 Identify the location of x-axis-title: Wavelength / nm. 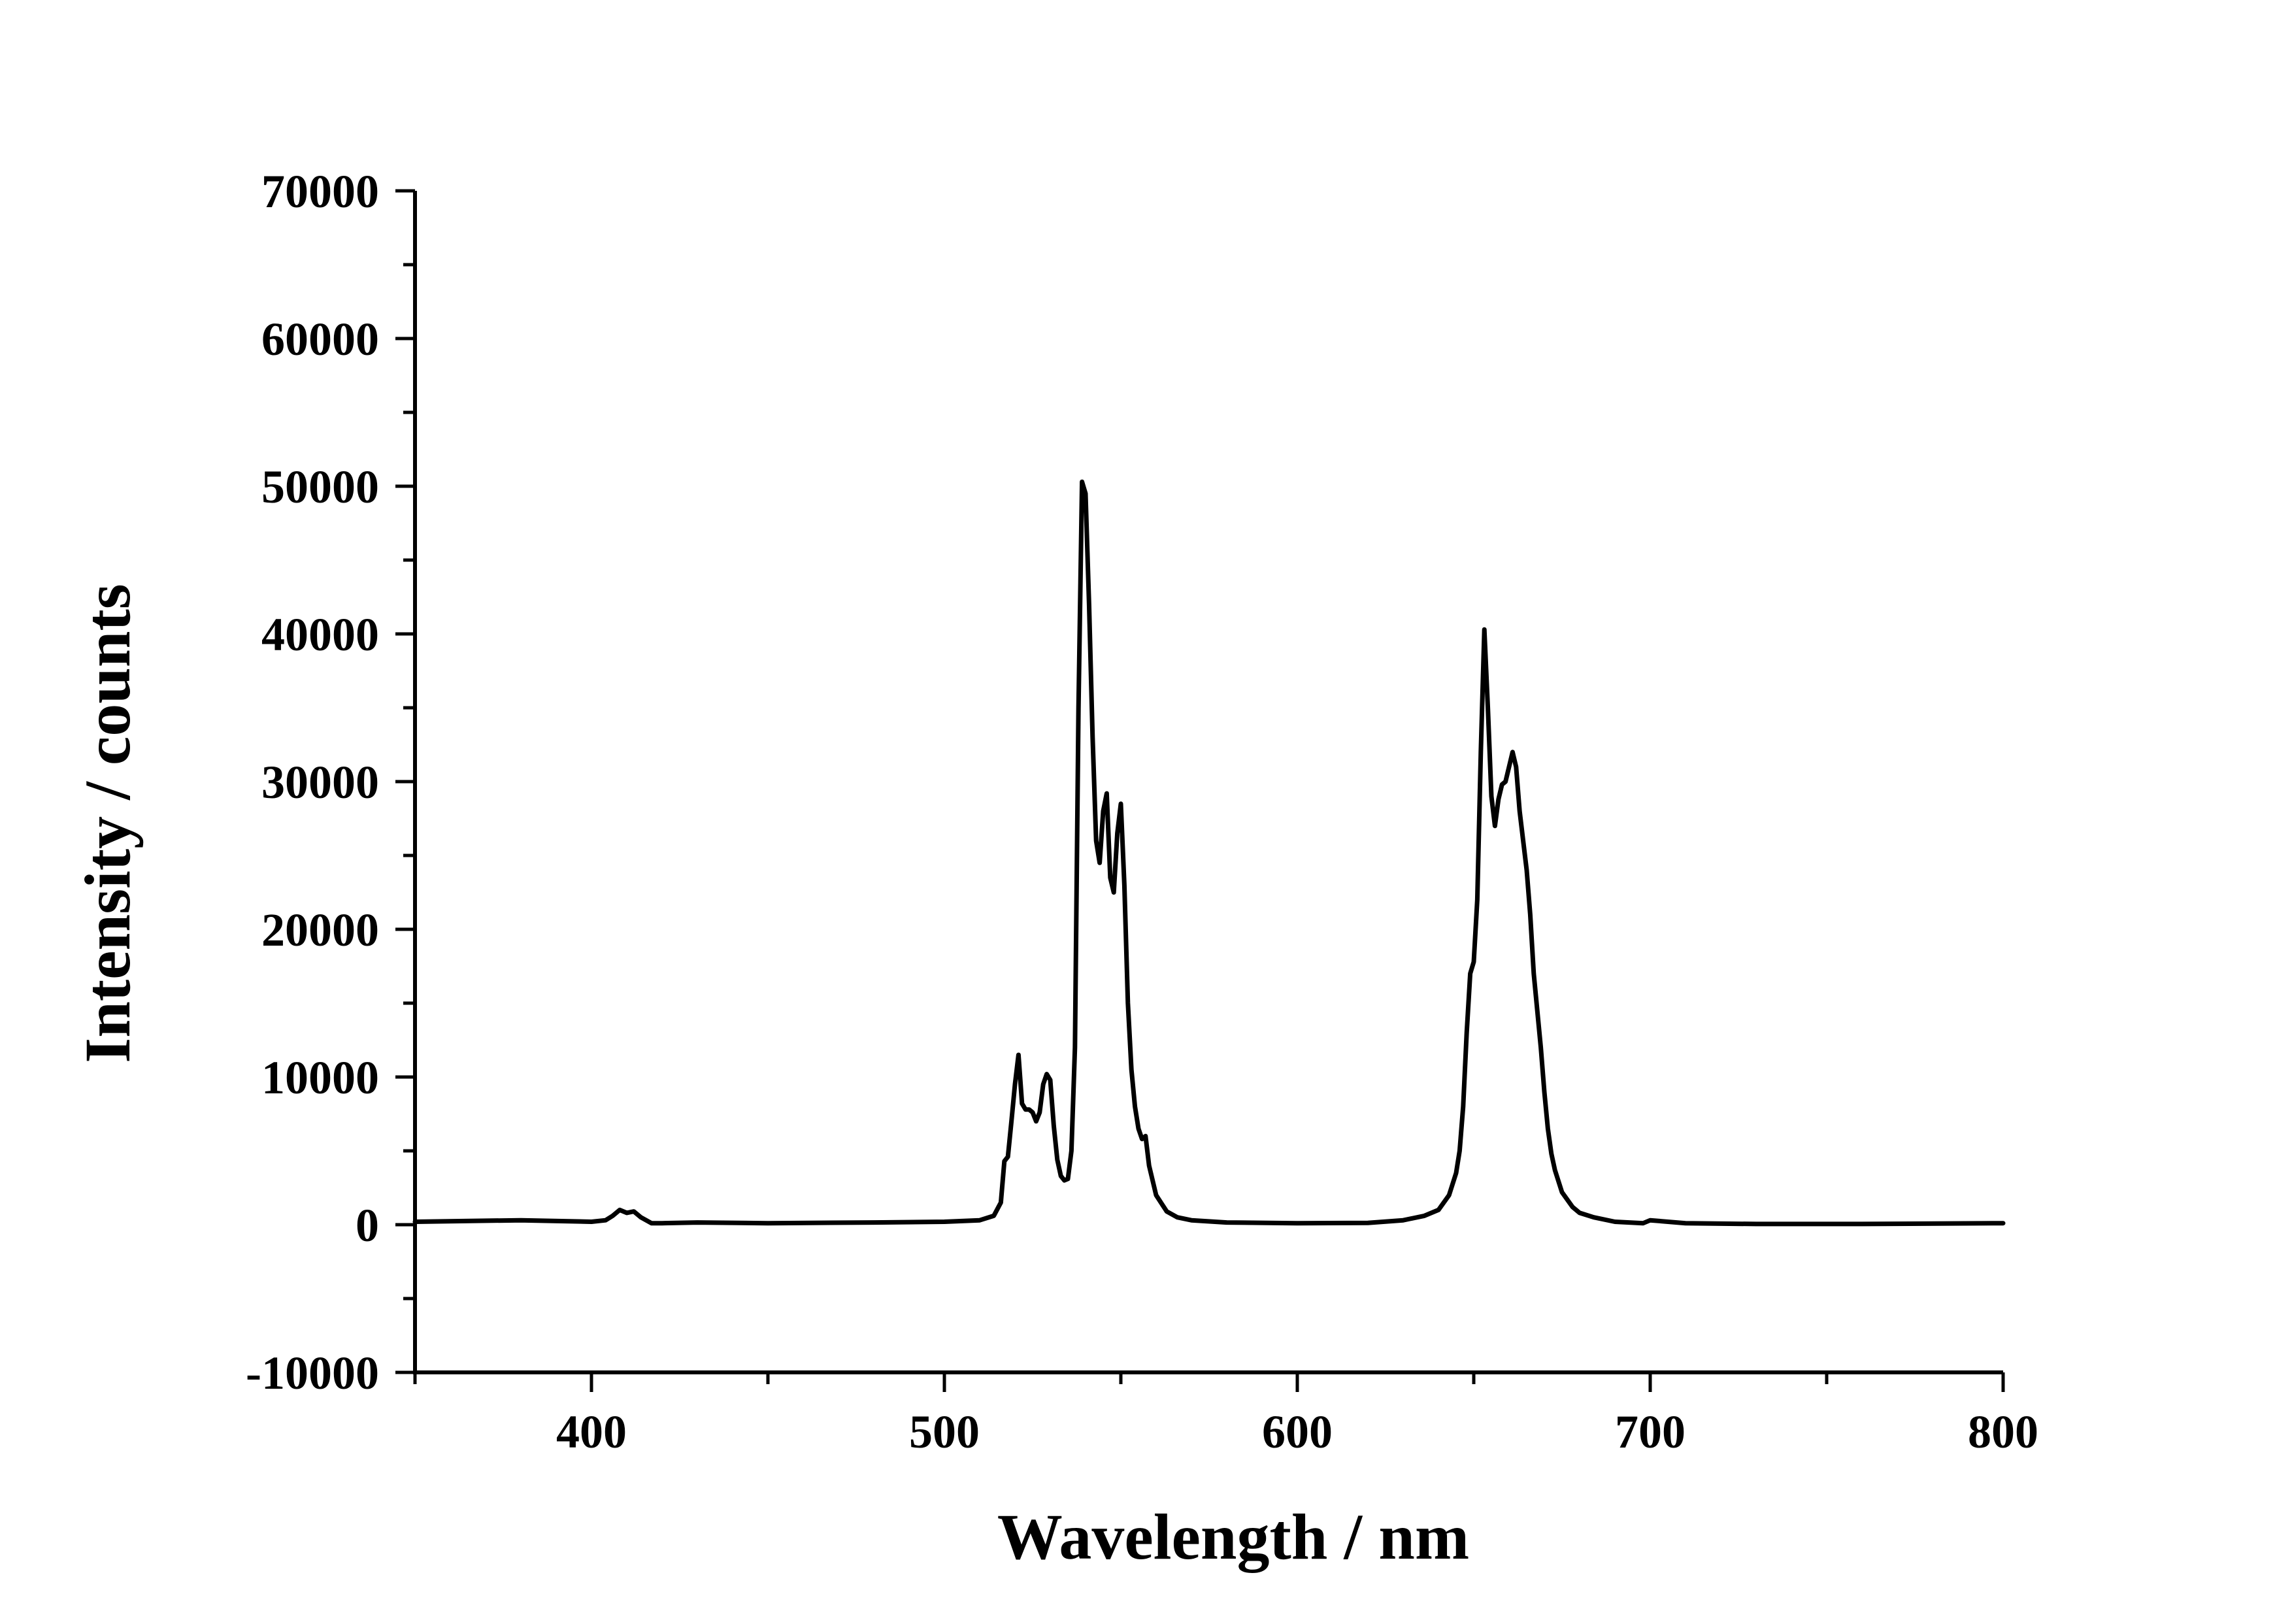
(1233, 1536).